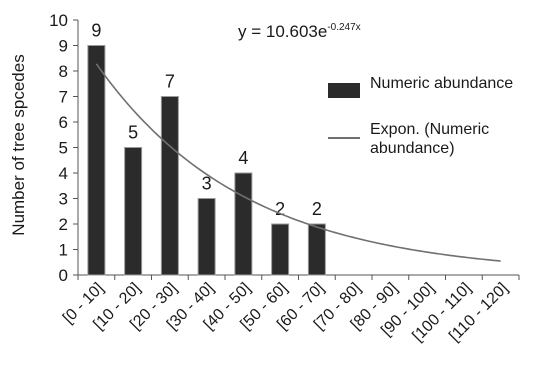 This screenshot has width=539, height=378. Describe the element at coordinates (63, 46) in the screenshot. I see `y-tick-label: 9` at that location.